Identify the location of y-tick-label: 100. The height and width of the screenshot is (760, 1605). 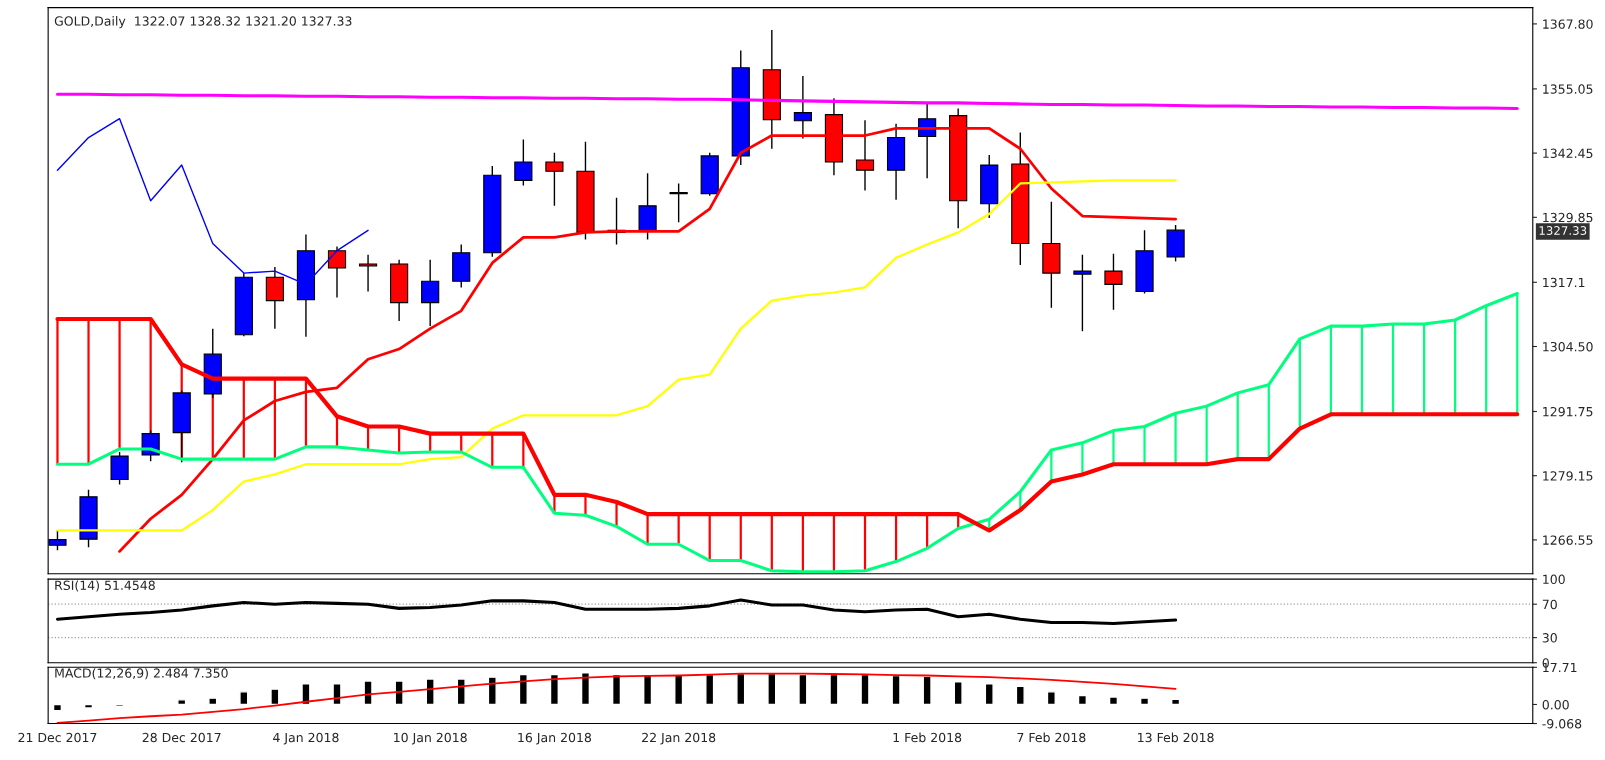
(1554, 579).